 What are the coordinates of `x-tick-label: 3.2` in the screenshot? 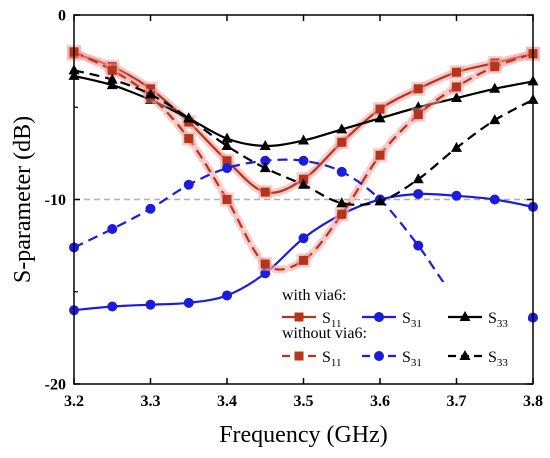 It's located at (74, 401).